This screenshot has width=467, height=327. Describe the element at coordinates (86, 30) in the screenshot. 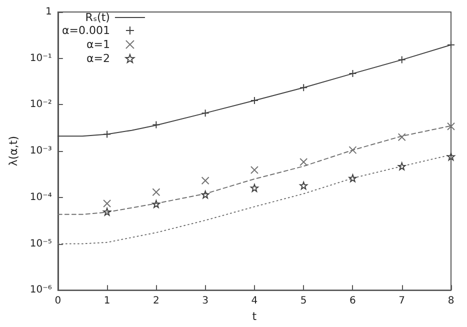

I see `legend-label: α=0.001` at that location.